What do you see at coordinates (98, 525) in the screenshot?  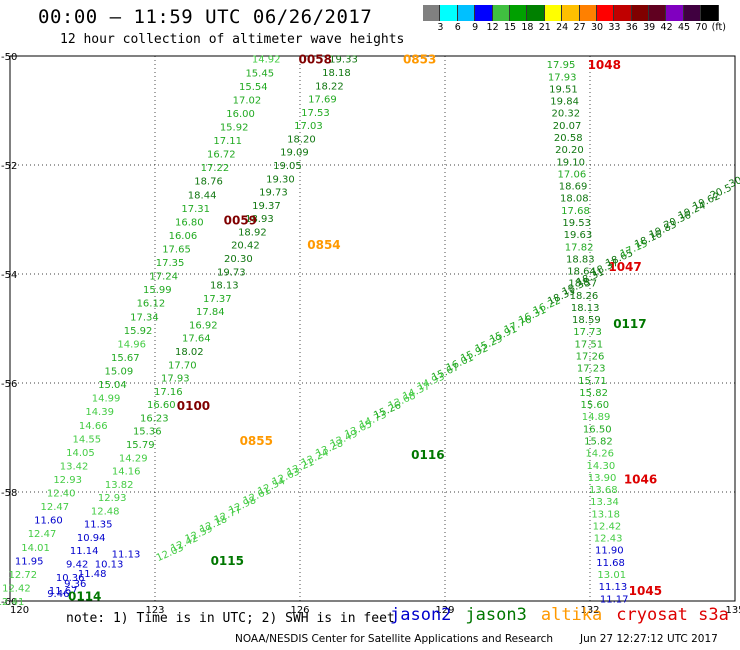 I see `wave-height-value: 11.35` at bounding box center [98, 525].